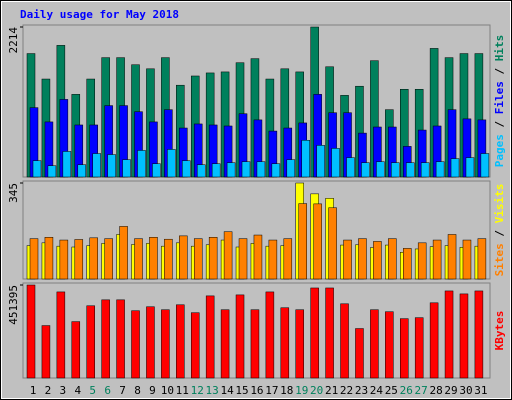  What do you see at coordinates (499, 259) in the screenshot?
I see `legend-entry: Sites` at bounding box center [499, 259].